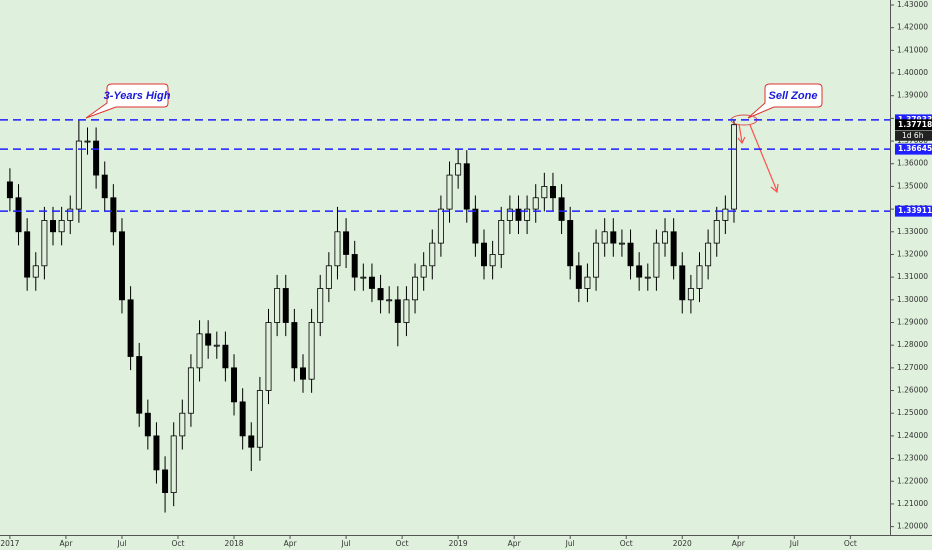  What do you see at coordinates (912, 27) in the screenshot?
I see `y-tick-label: 1.42000` at bounding box center [912, 27].